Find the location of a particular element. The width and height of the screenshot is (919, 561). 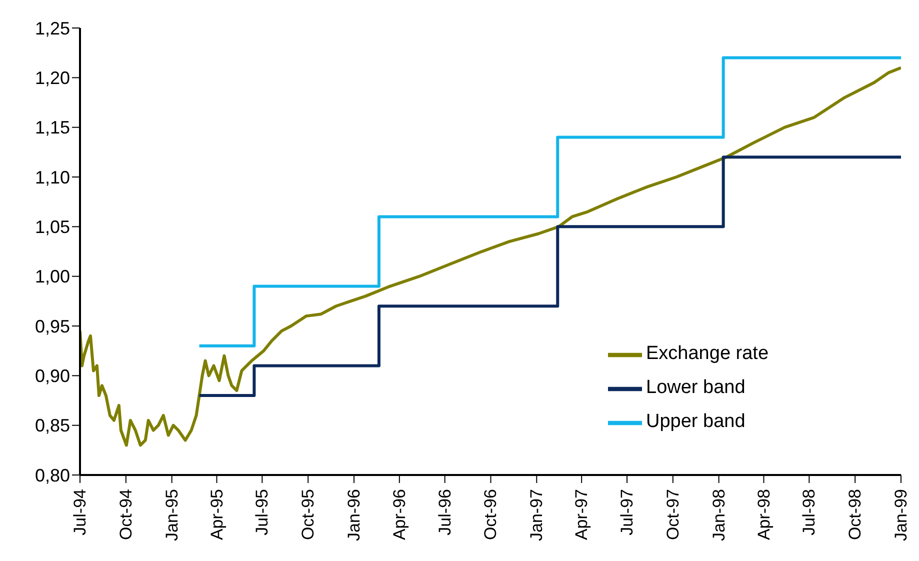

y-tick-label: 1,05 is located at coordinates (52, 227).